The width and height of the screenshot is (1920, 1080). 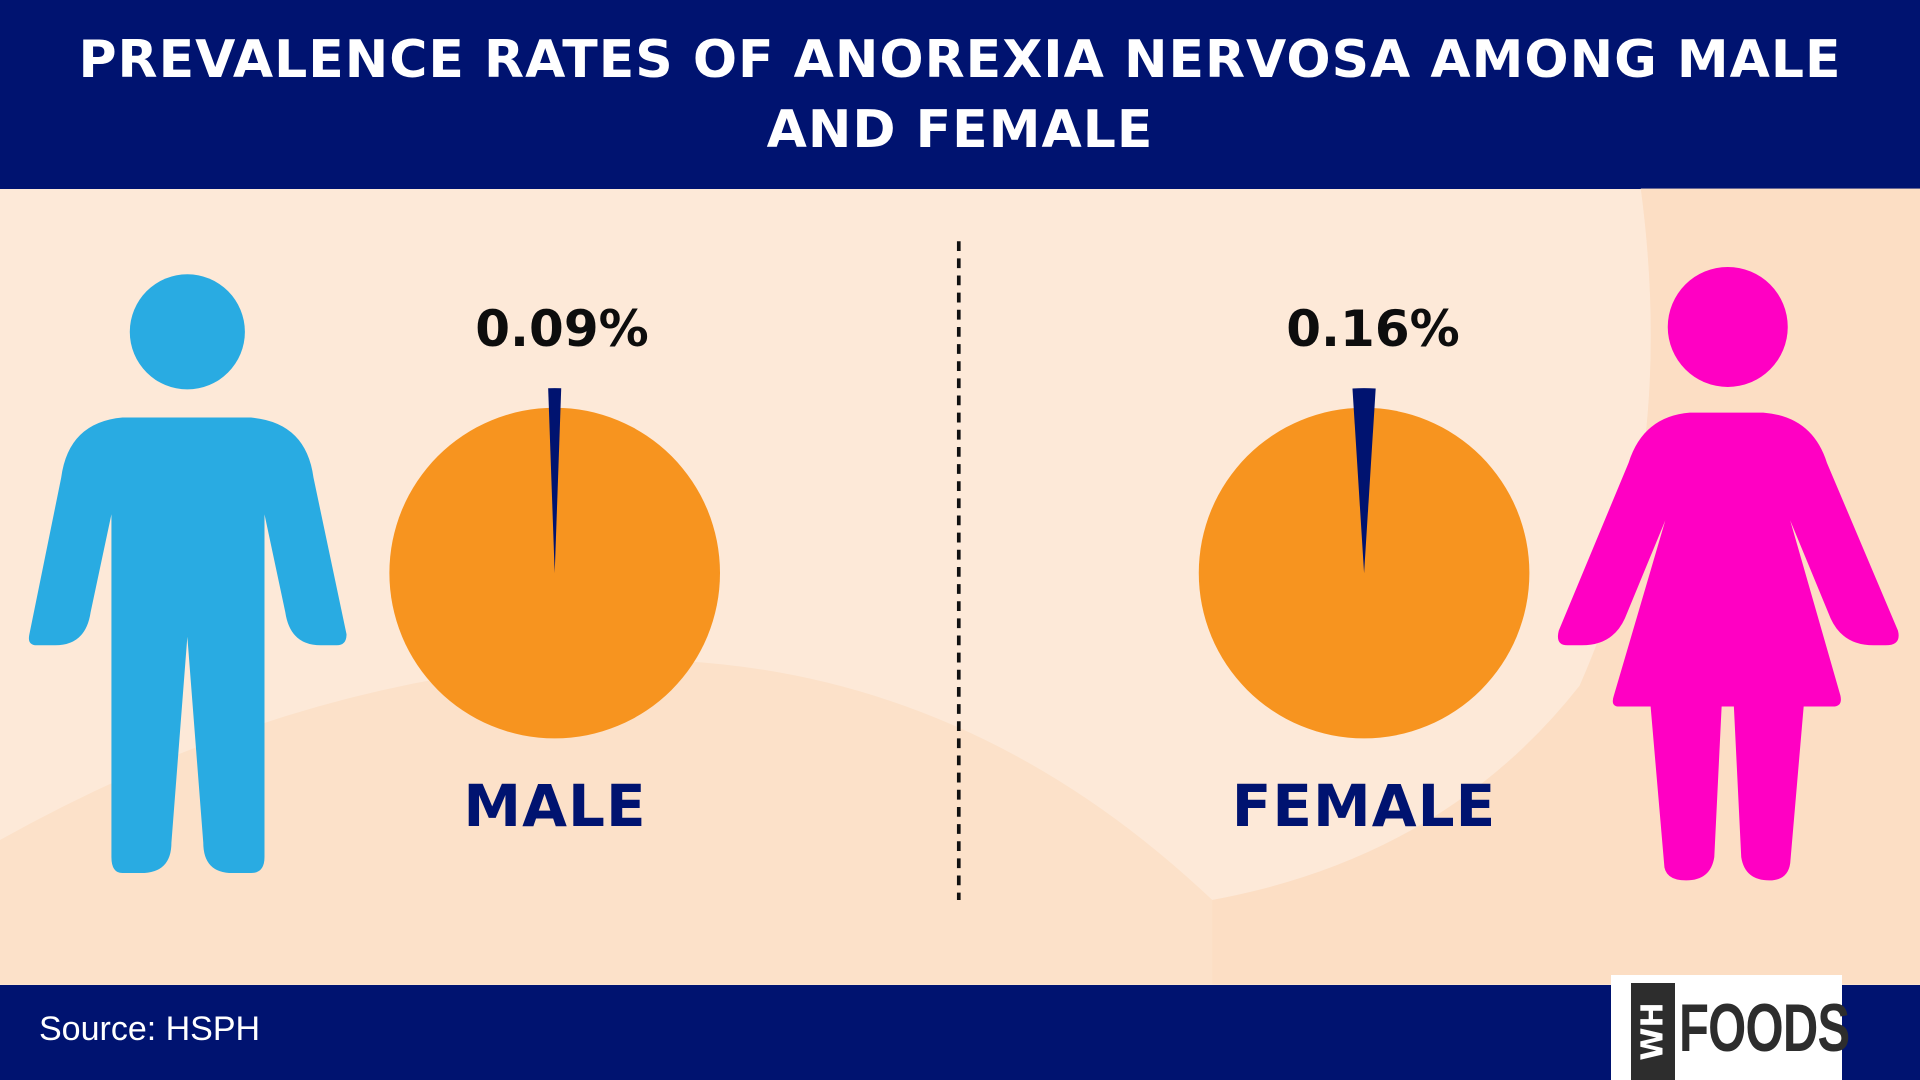 I want to click on male-pie-slice, so click(x=555, y=481).